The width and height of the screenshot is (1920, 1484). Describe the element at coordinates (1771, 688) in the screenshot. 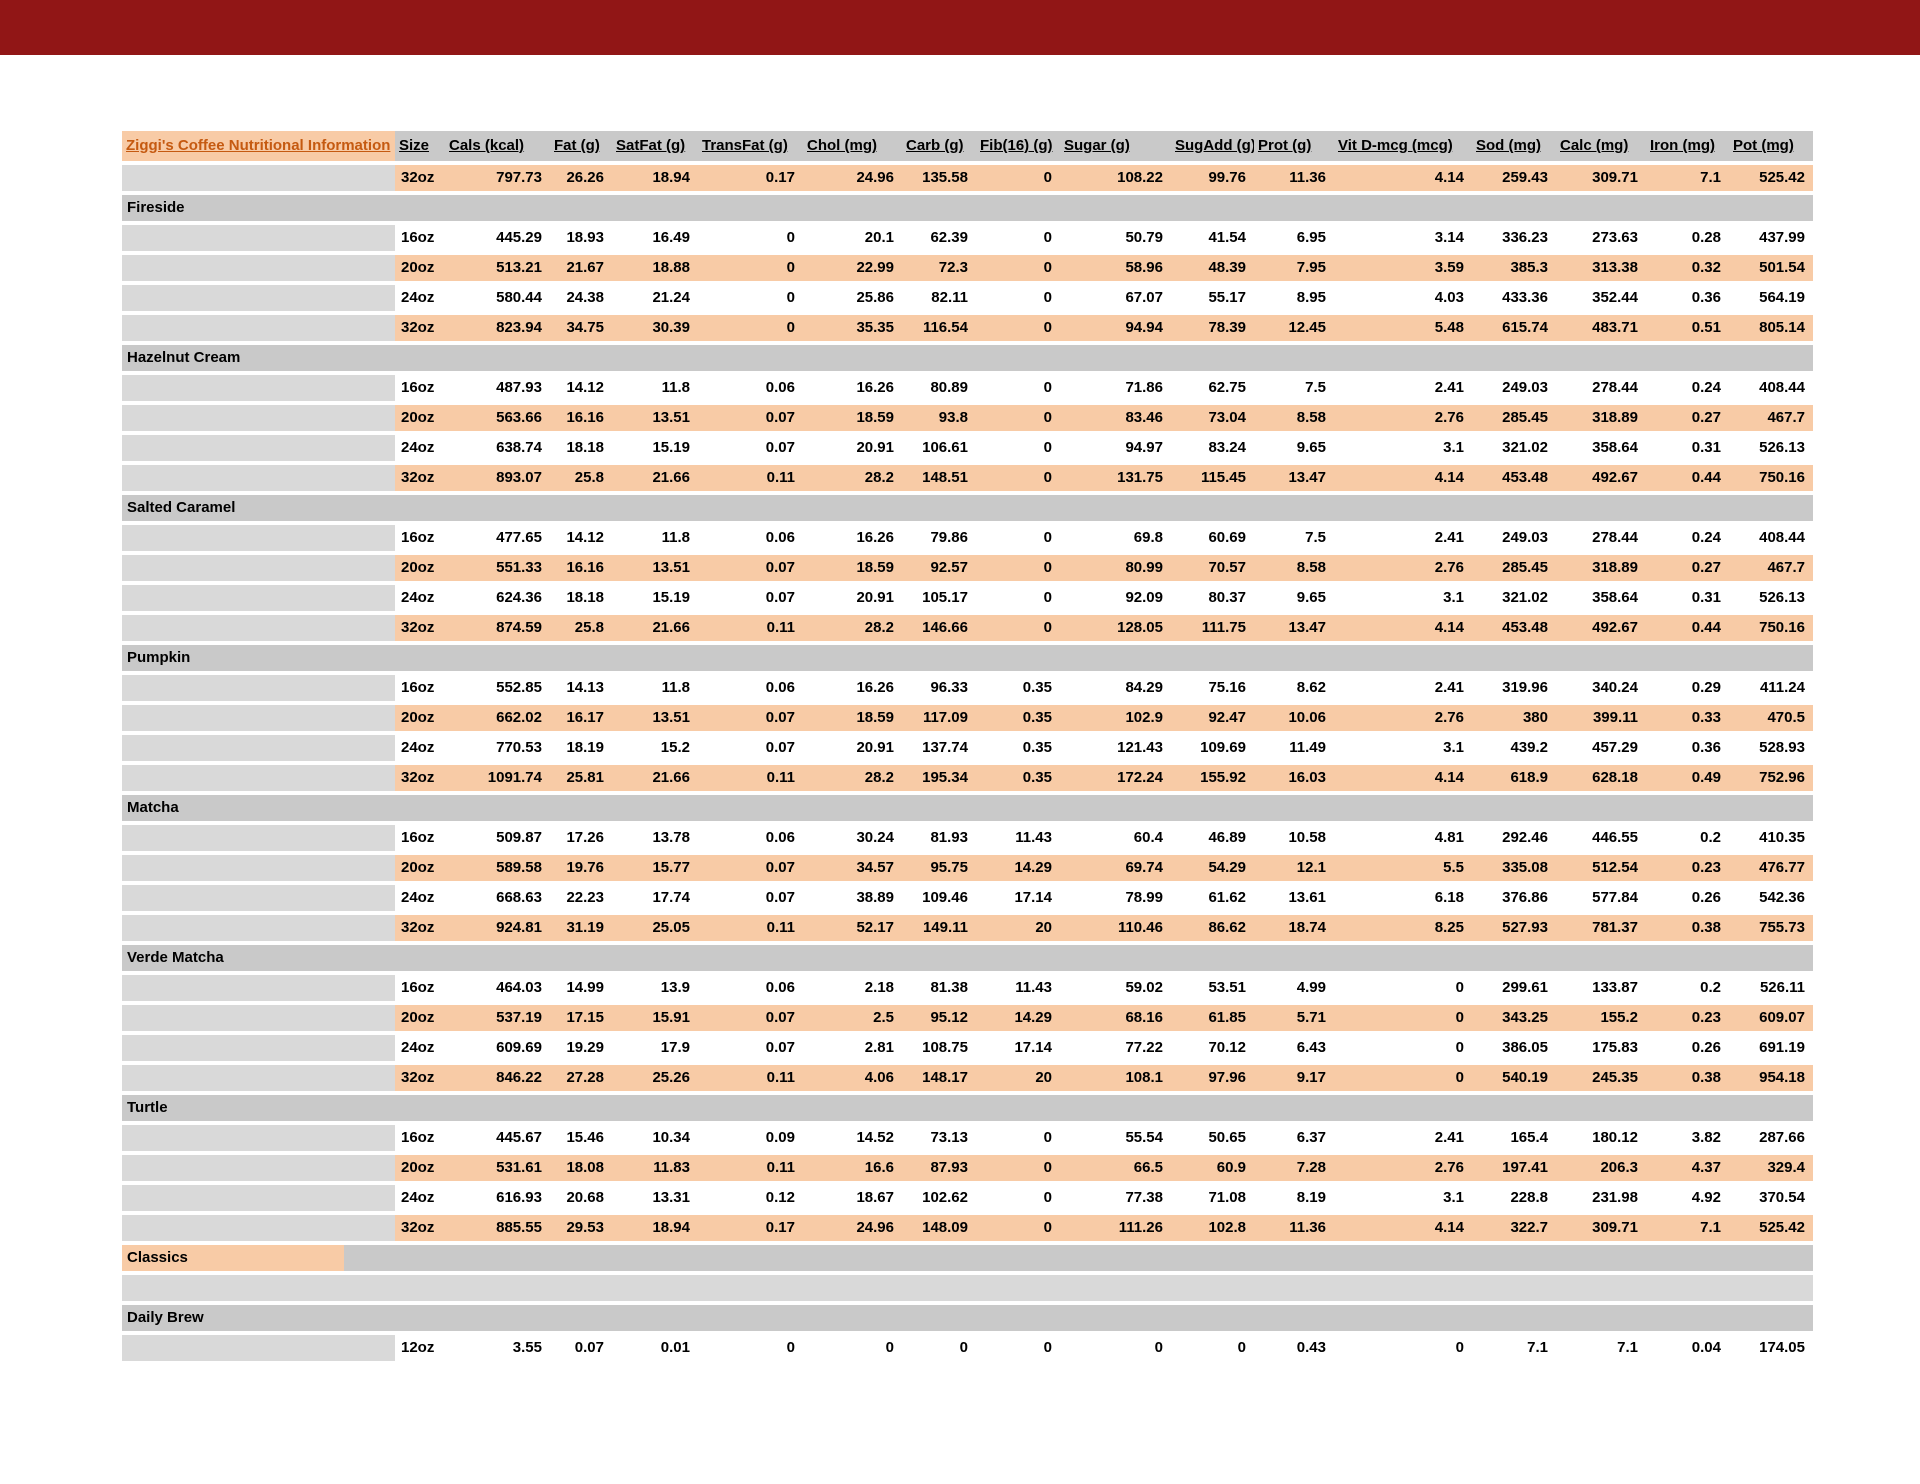

I see `value-cell-pot-mg: 411.24` at that location.